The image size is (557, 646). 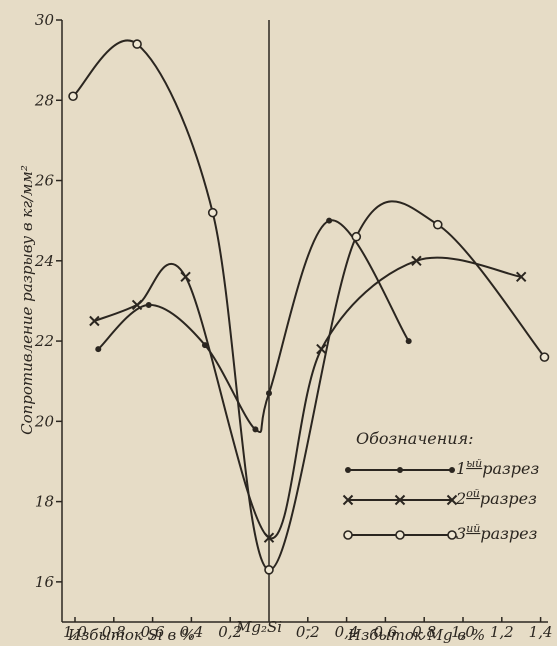 I want to click on x-tick-label: 1,4, so click(x=541, y=632).